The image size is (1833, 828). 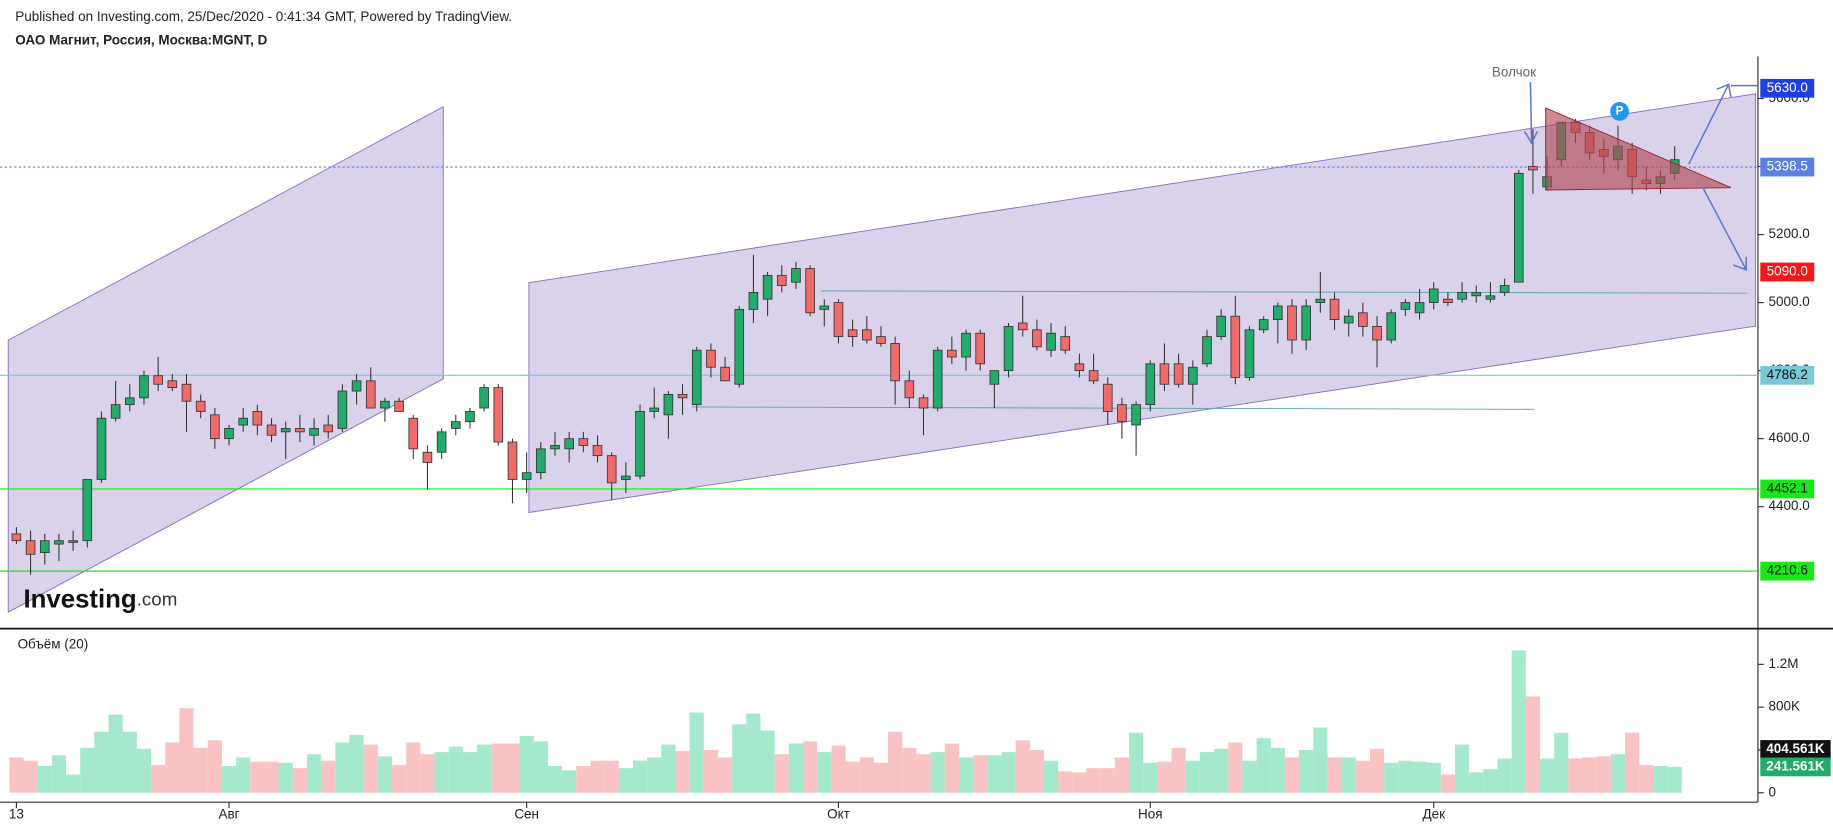 What do you see at coordinates (1772, 791) in the screenshot?
I see `volume-tick-label: 0` at bounding box center [1772, 791].